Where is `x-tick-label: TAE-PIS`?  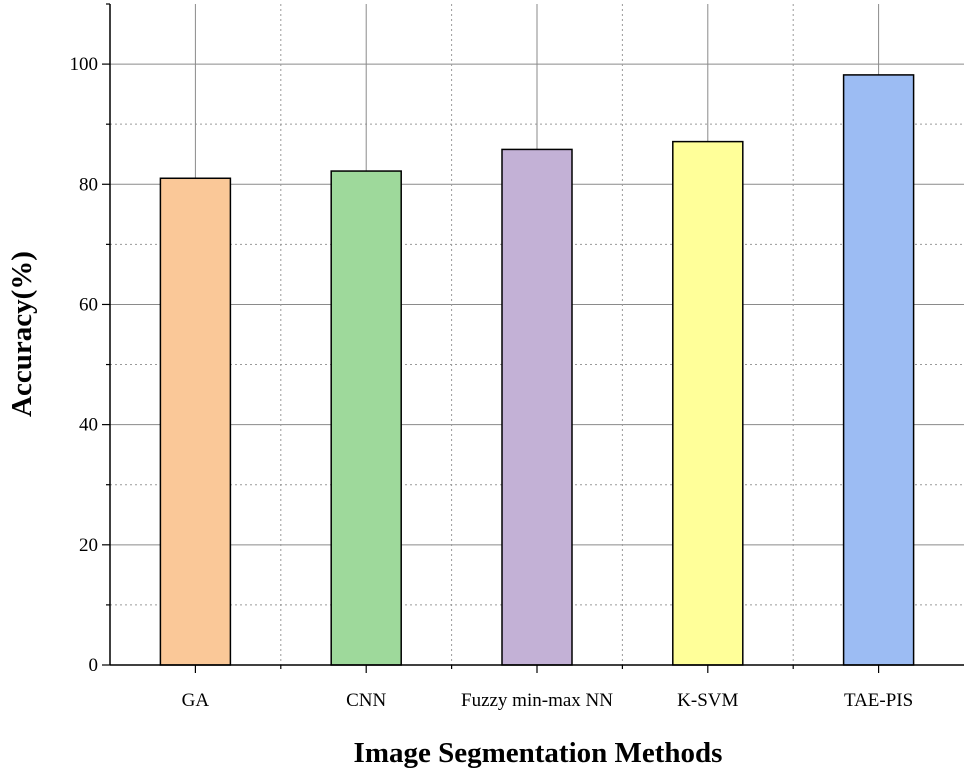 x-tick-label: TAE-PIS is located at coordinates (878, 700).